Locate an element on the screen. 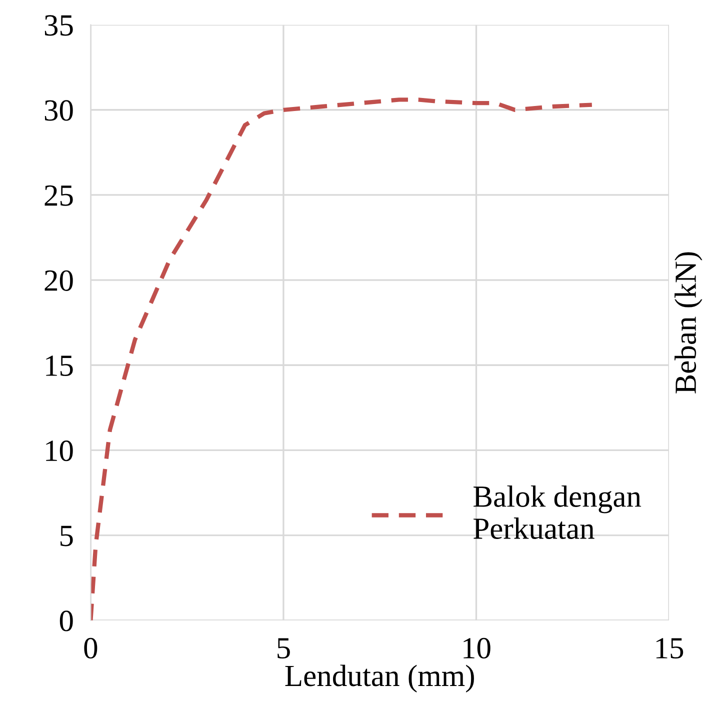 This screenshot has height=709, width=714. y-axis-title: Beban (kN) is located at coordinates (688, 323).